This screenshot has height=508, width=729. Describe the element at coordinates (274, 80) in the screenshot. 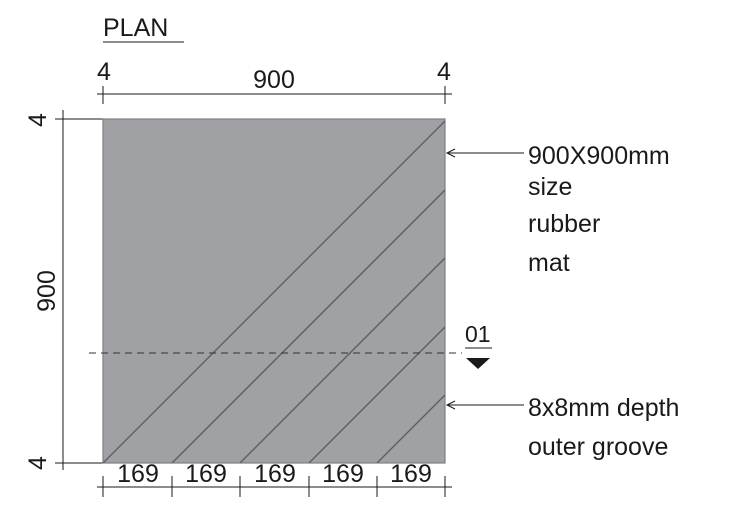

I see `top-dim-overall: 900` at that location.